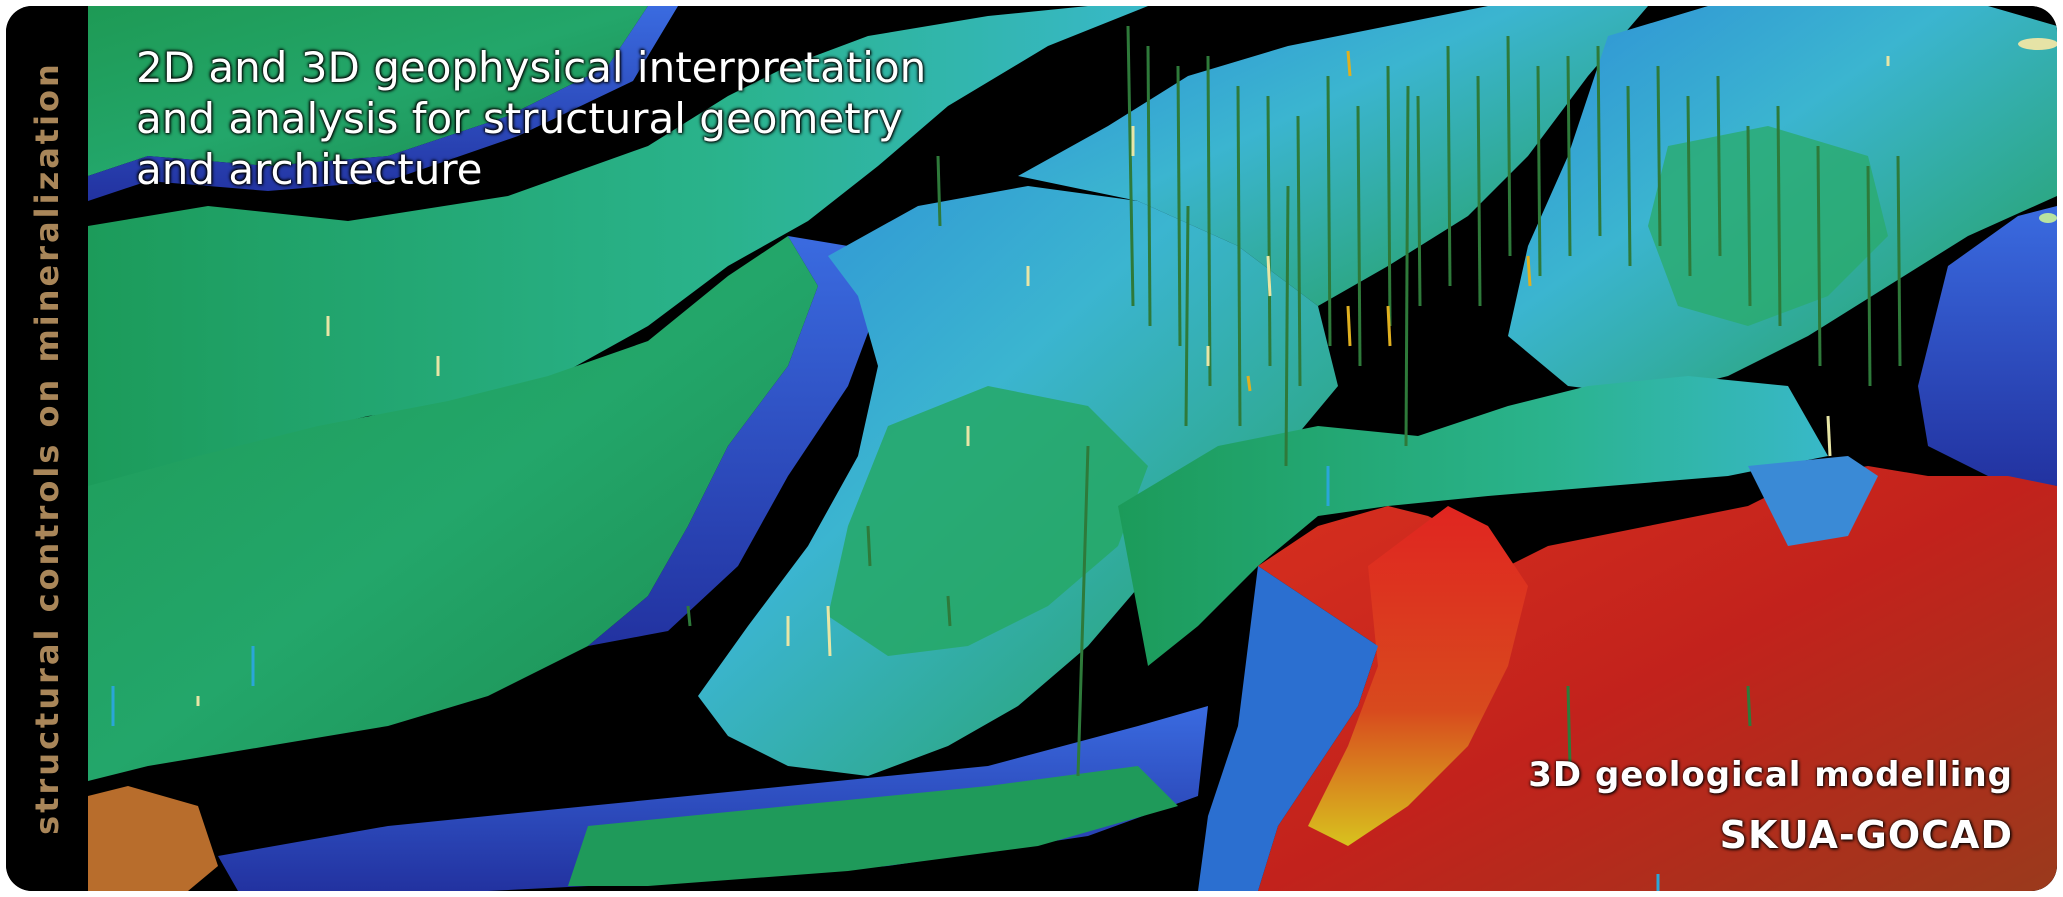 The width and height of the screenshot is (2063, 897). What do you see at coordinates (531, 67) in the screenshot?
I see `headline-line-1: 2D and 3D geophysical interpretation` at bounding box center [531, 67].